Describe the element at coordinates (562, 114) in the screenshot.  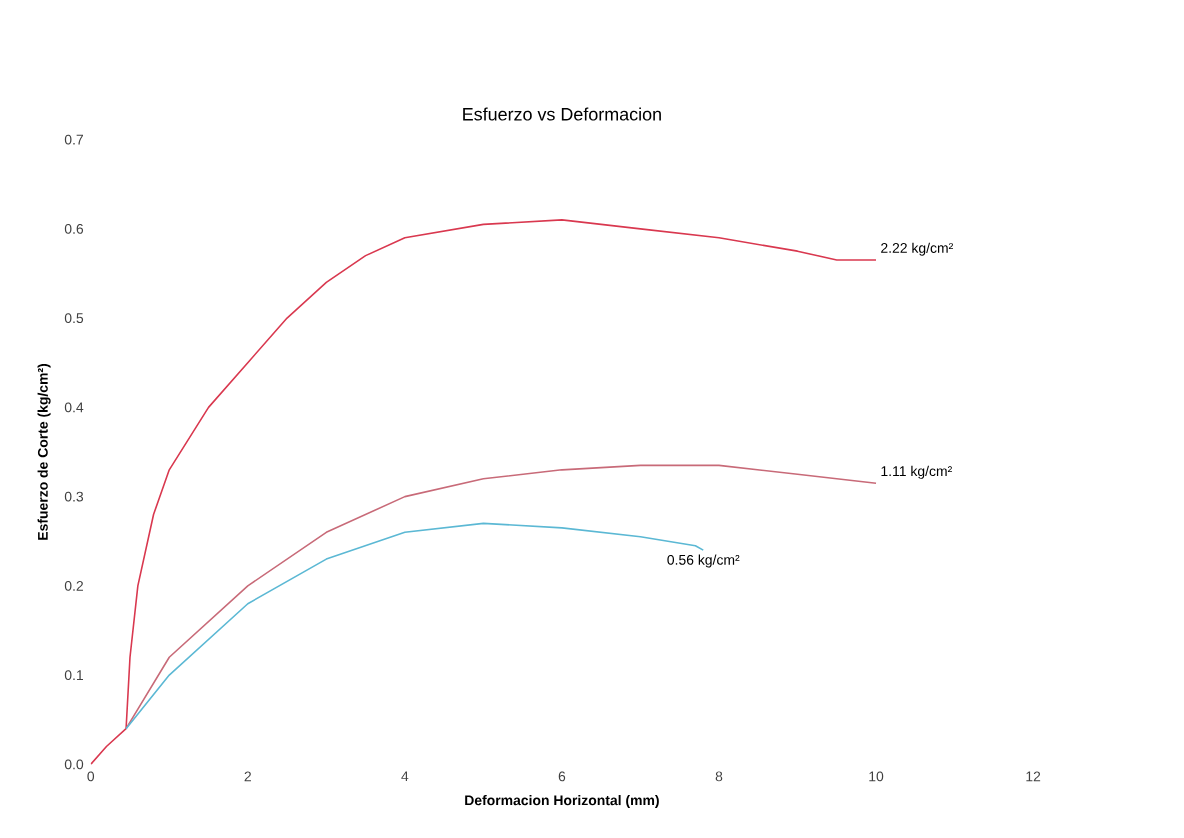
I see `chart-title: Esfuerzo vs Deformacion` at that location.